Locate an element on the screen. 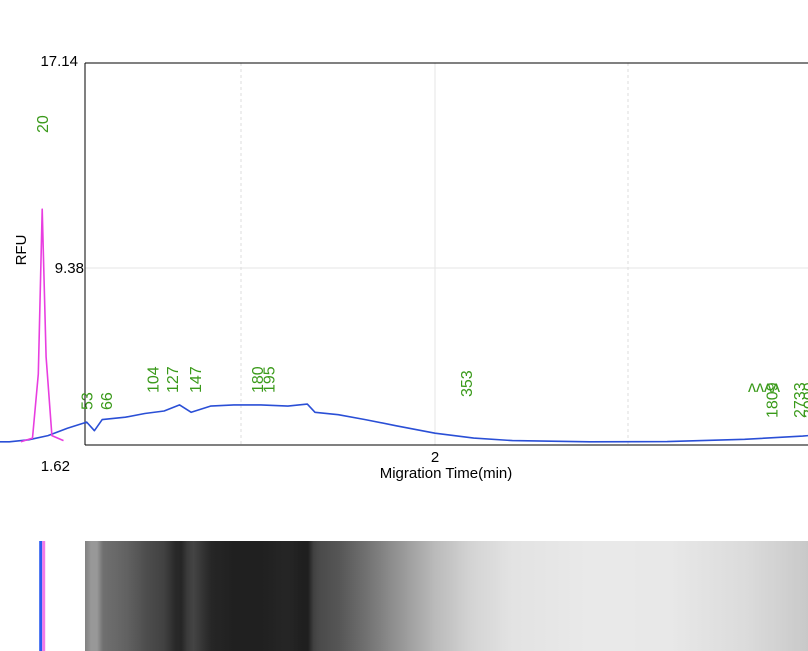  peak-label: 53 is located at coordinates (88, 401).